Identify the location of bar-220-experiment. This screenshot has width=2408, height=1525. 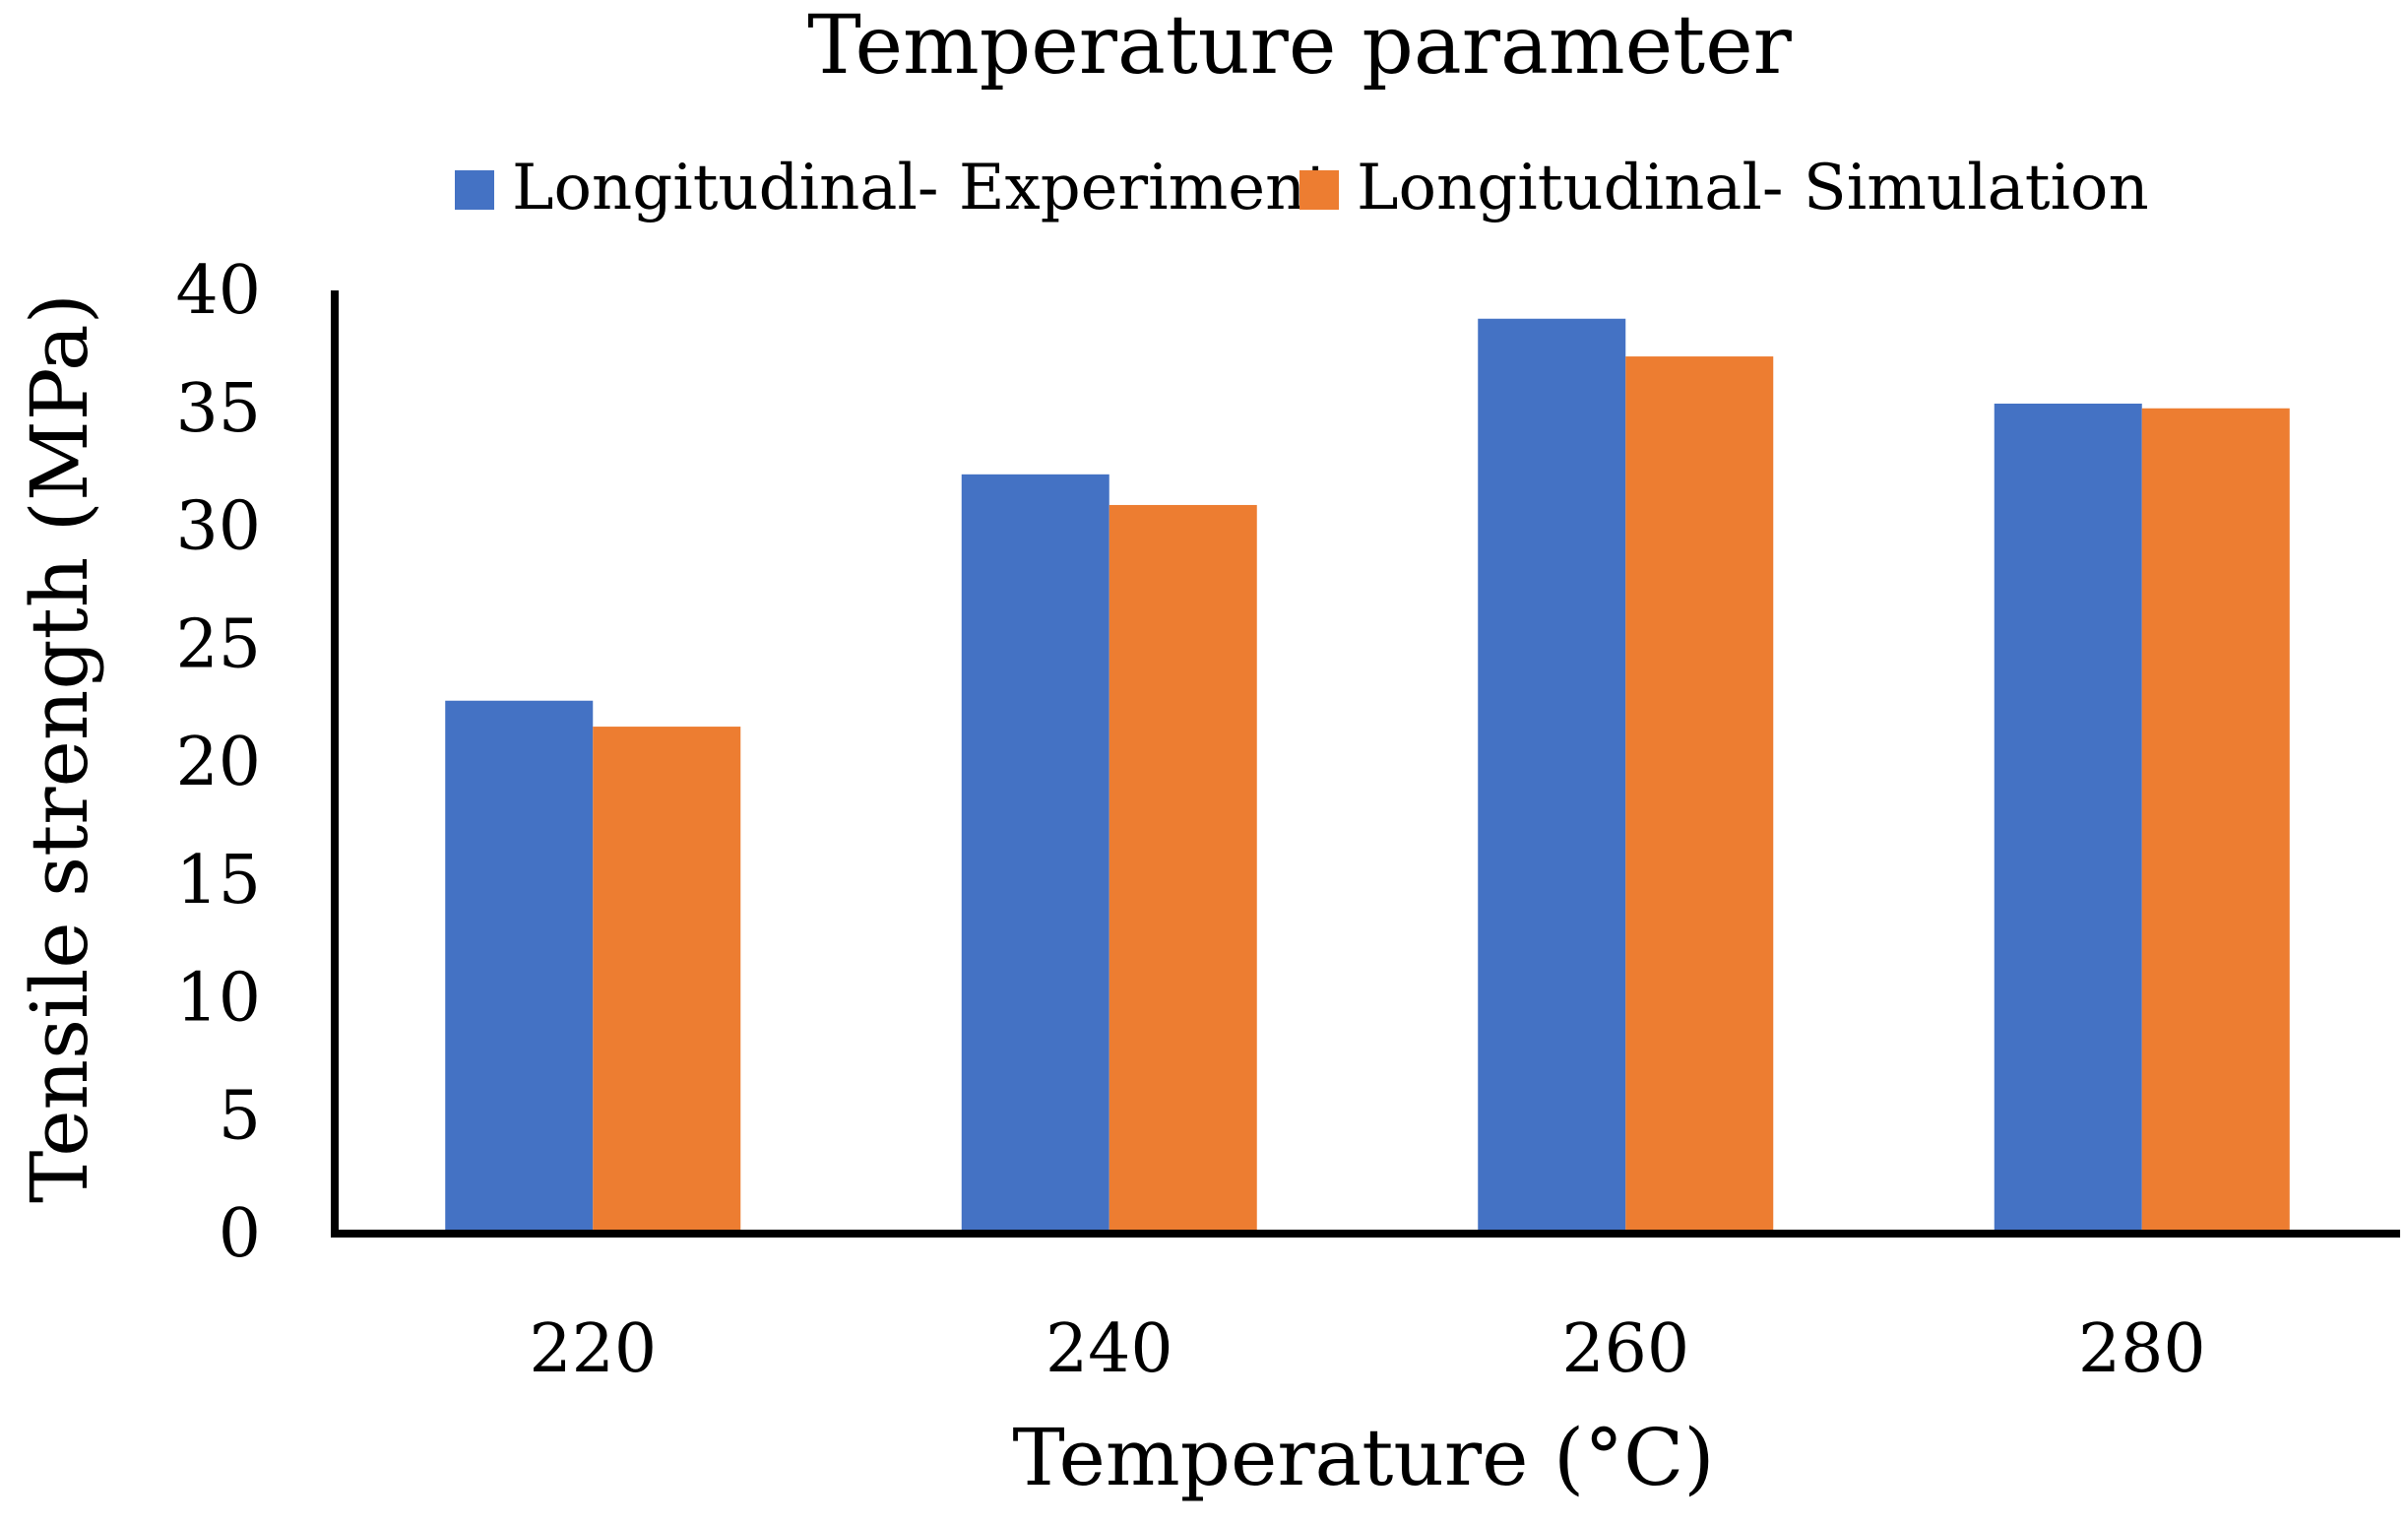
(519, 967).